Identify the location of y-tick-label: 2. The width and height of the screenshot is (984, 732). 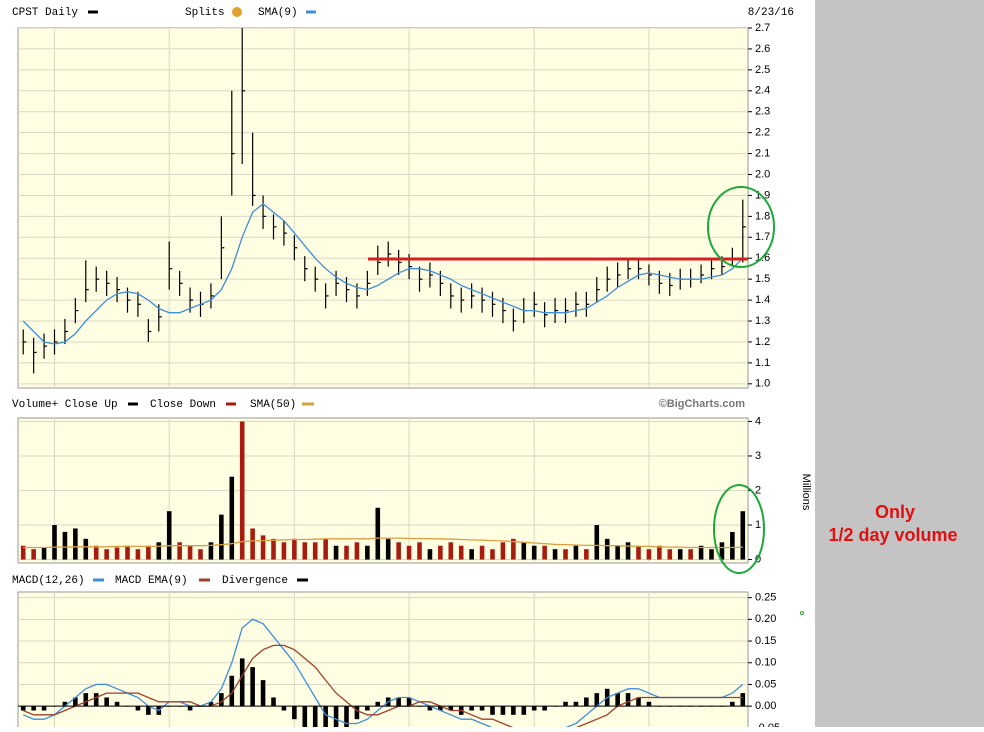
(758, 490).